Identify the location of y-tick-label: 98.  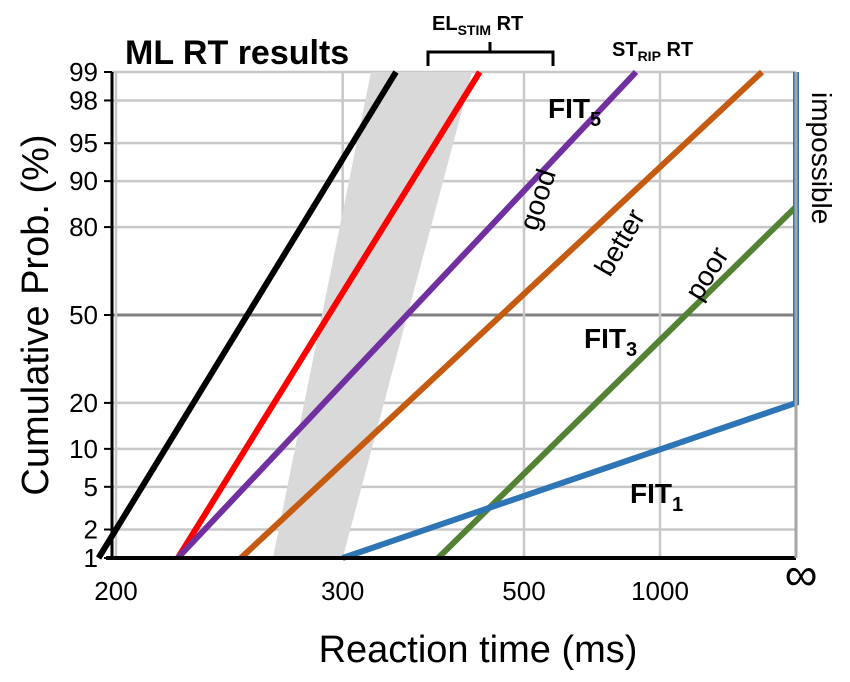
(83, 100).